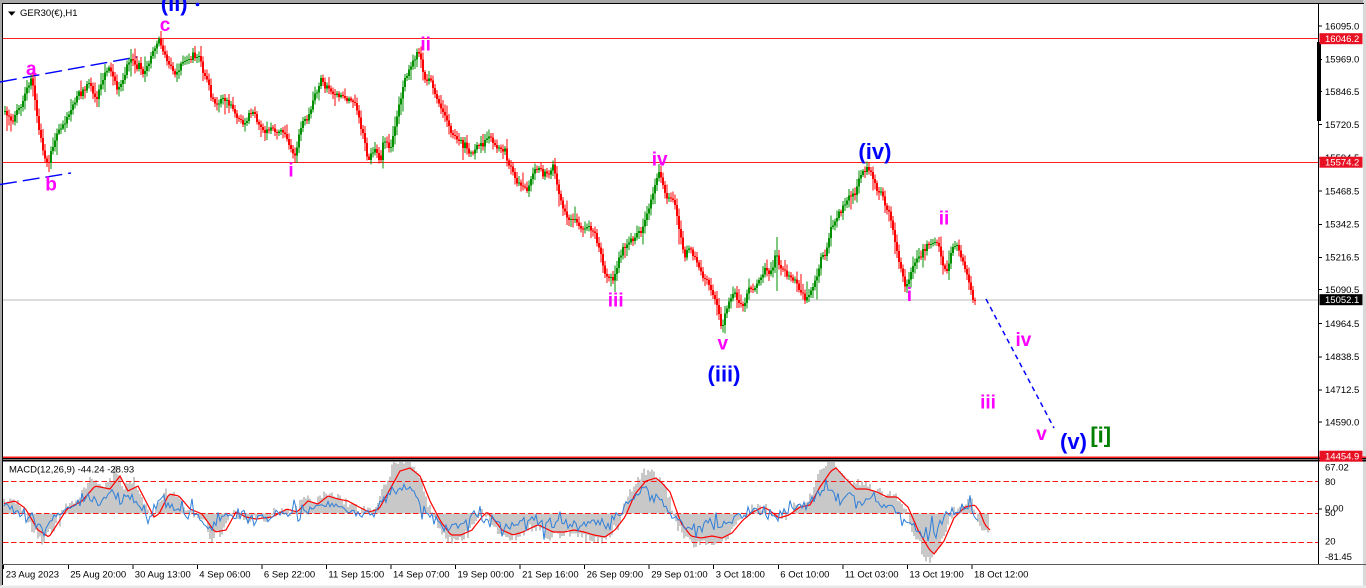 This screenshot has width=1366, height=588. What do you see at coordinates (174, 8) in the screenshot?
I see `svg-text: (ii)` at bounding box center [174, 8].